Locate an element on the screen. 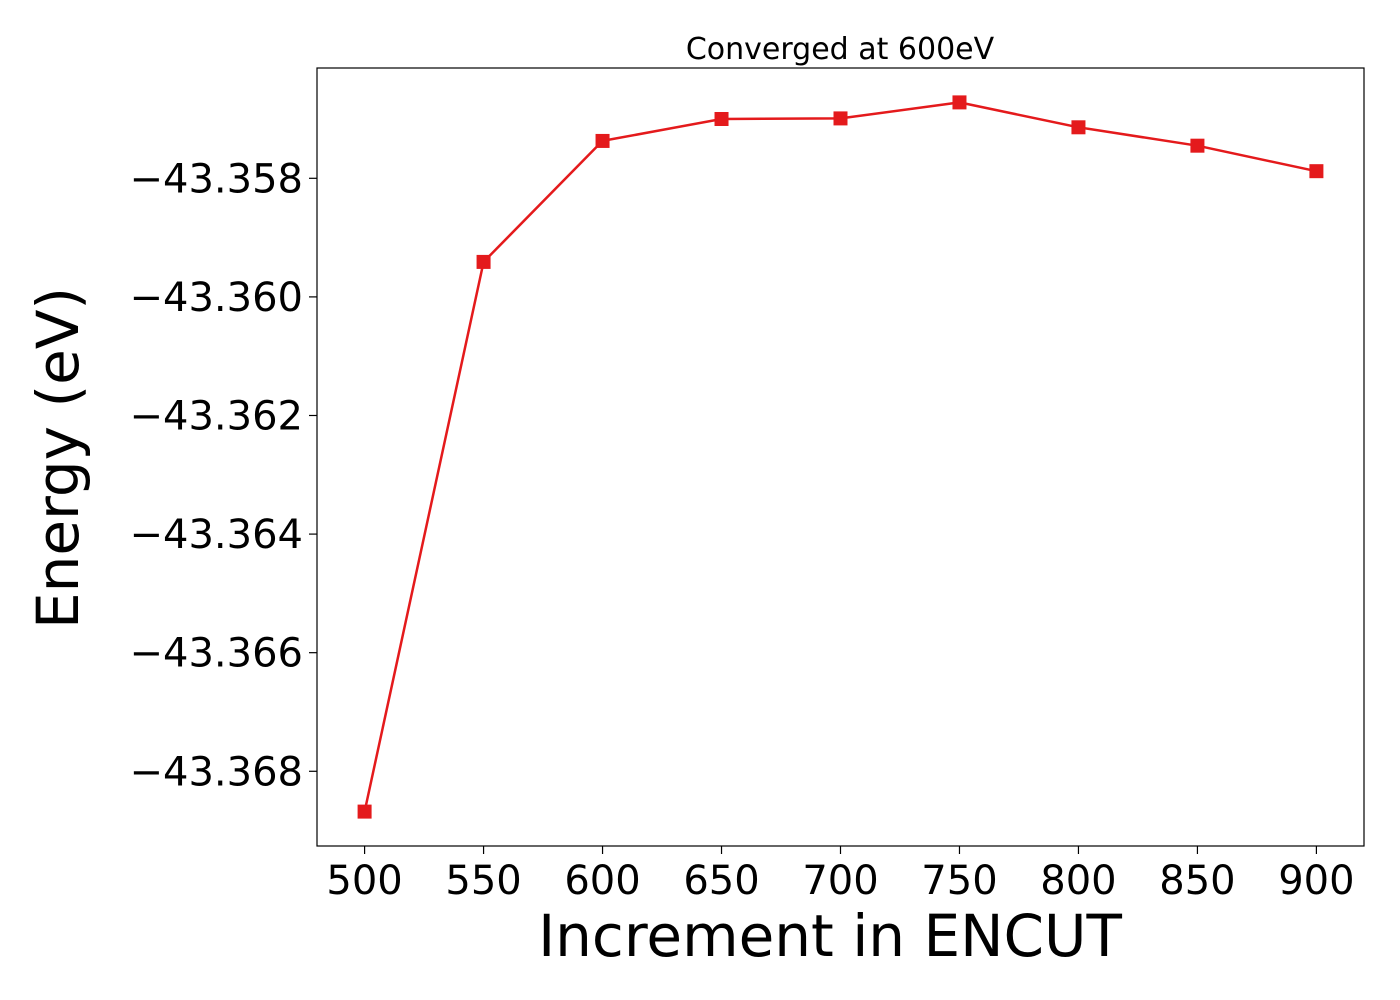 Image resolution: width=1400 pixels, height=1000 pixels. y-tick-label: −43.364 is located at coordinates (216, 535).